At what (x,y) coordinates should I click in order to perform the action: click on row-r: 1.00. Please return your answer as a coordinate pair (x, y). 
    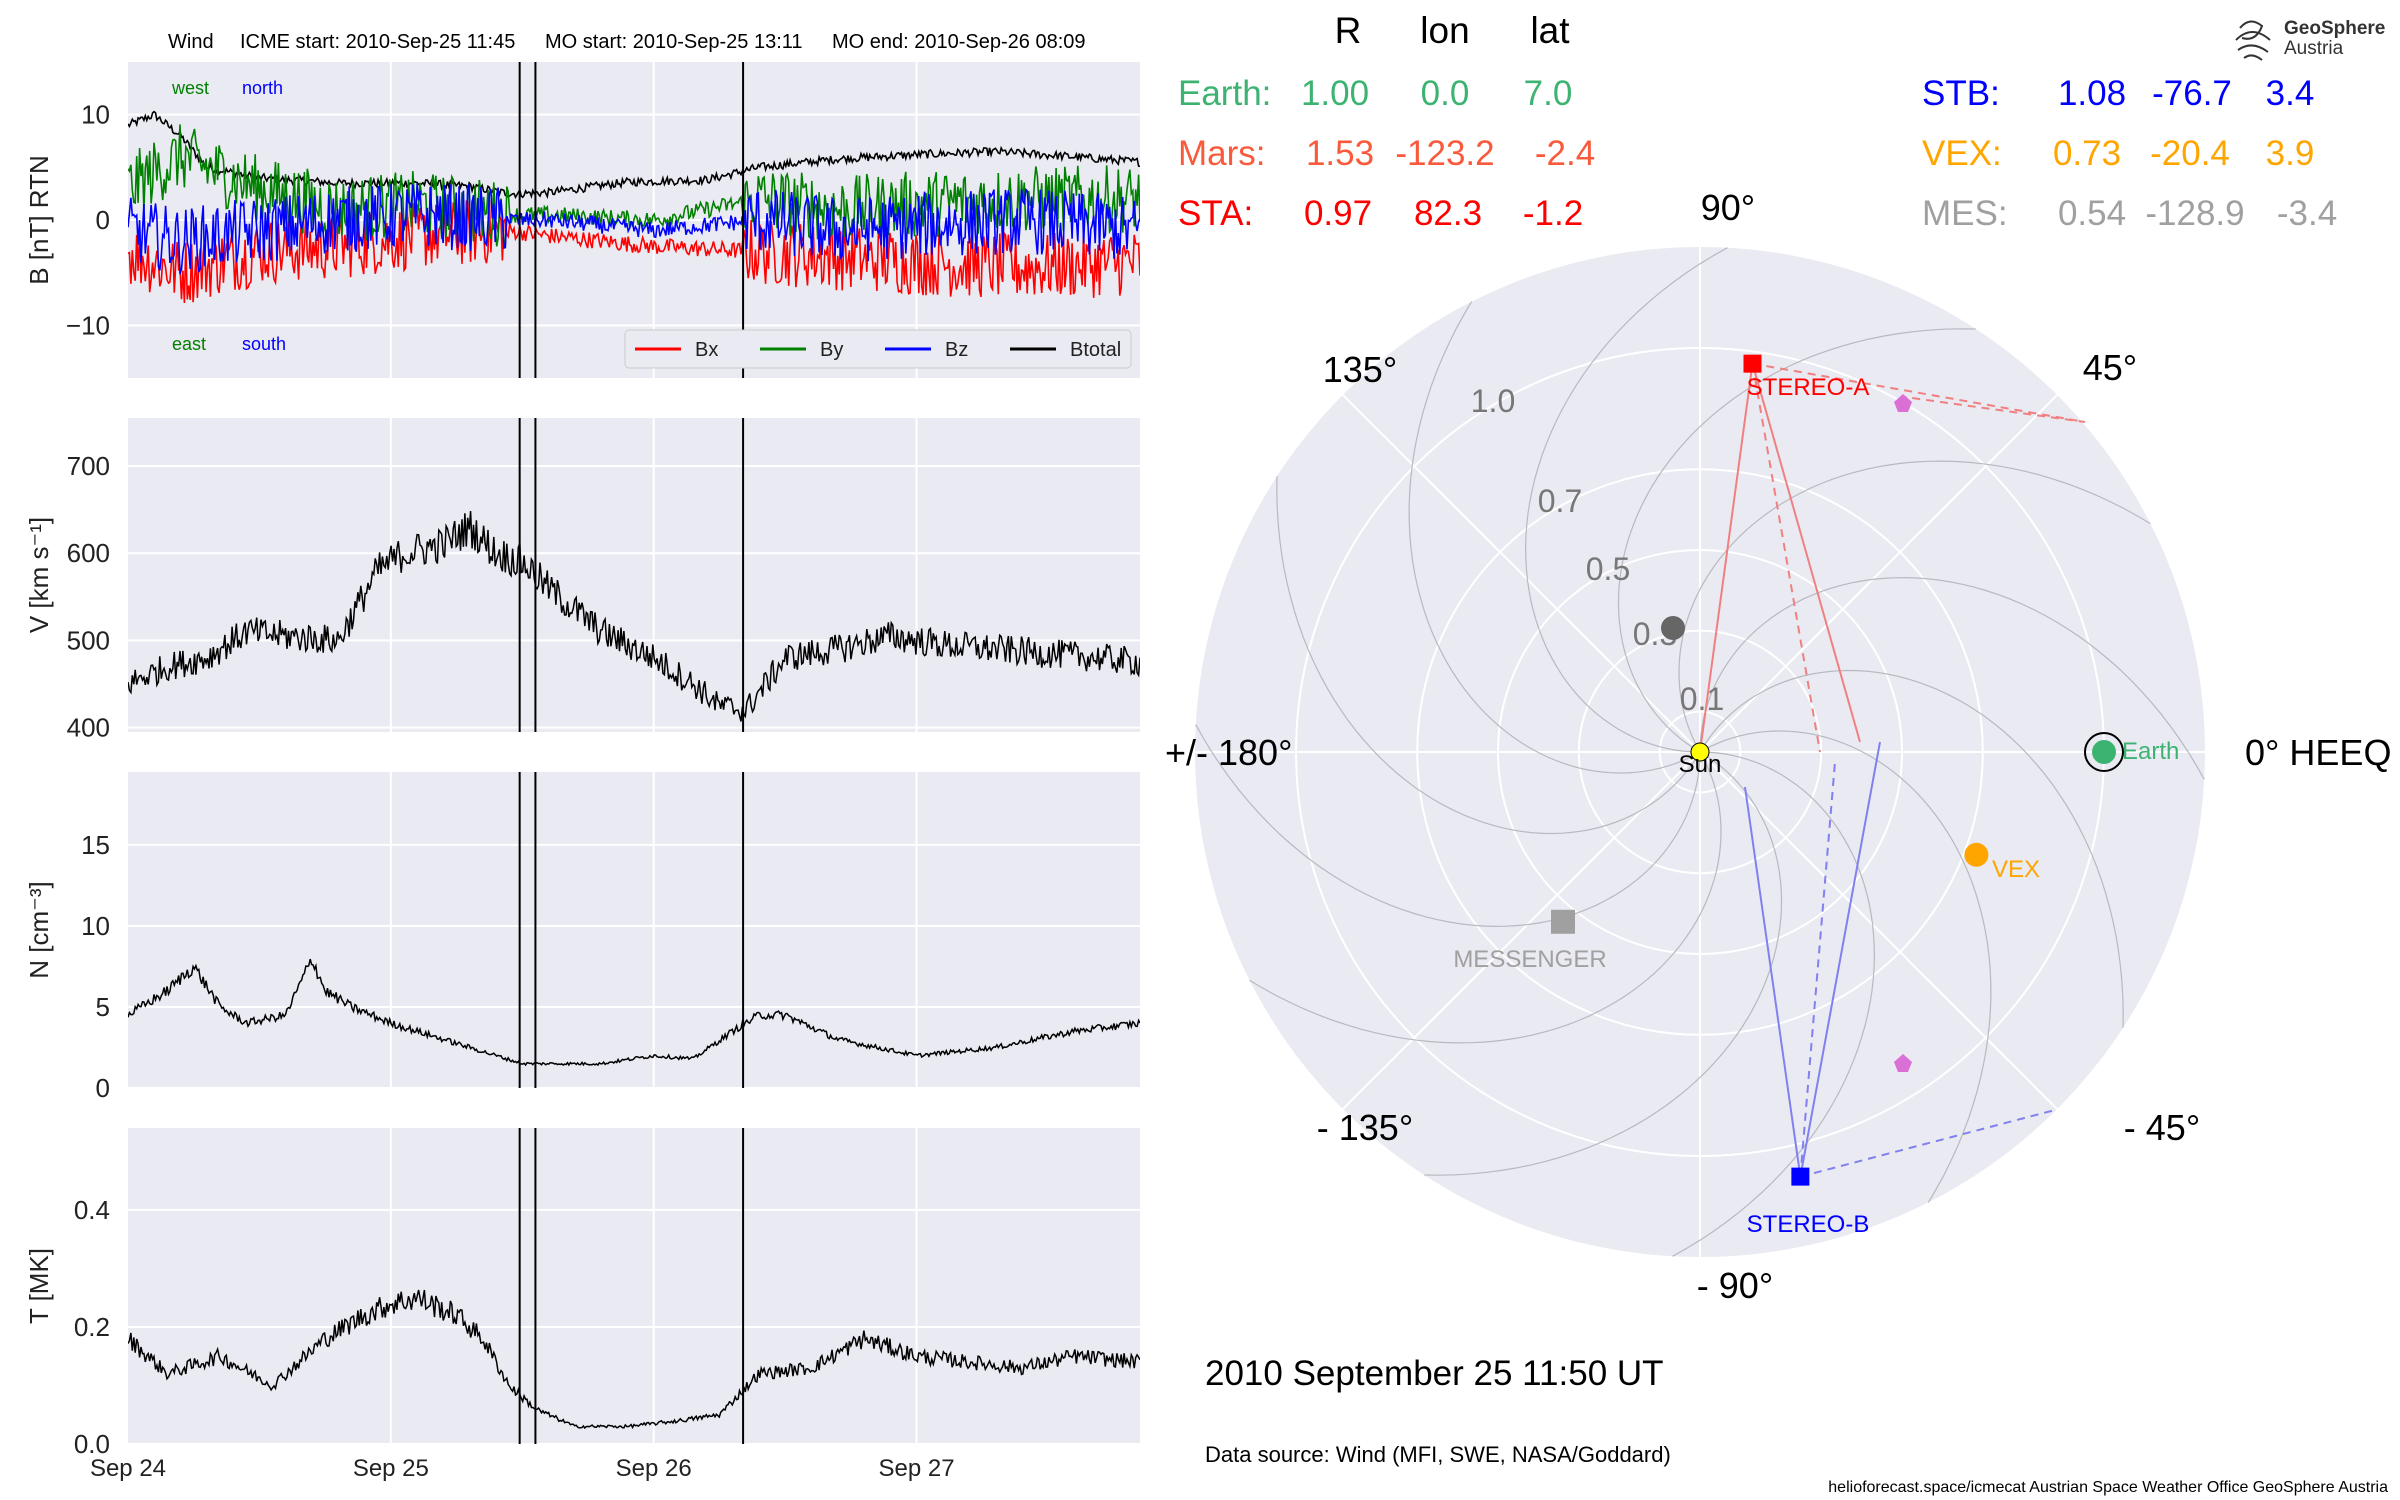
    Looking at the image, I should click on (1335, 93).